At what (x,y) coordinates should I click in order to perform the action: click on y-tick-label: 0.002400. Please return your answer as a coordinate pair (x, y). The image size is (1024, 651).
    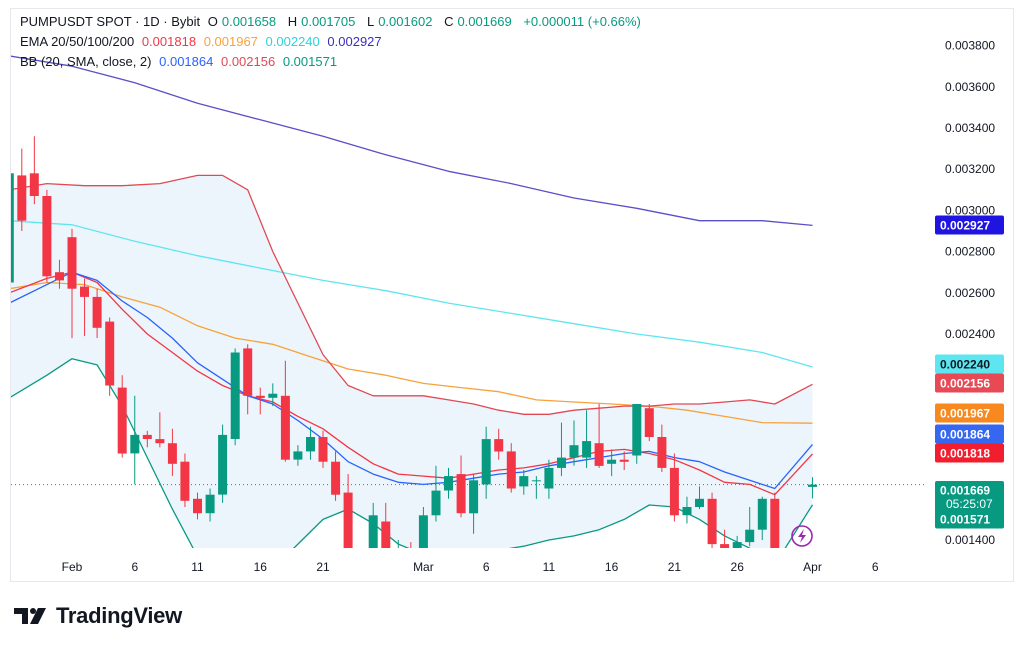
    Looking at the image, I should click on (970, 334).